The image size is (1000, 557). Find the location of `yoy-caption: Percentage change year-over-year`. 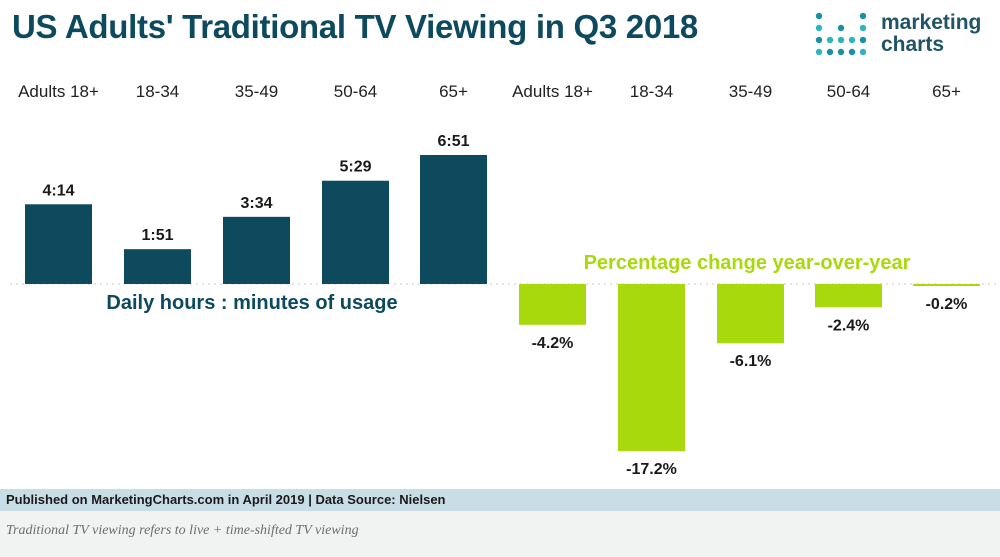

yoy-caption: Percentage change year-over-year is located at coordinates (747, 263).